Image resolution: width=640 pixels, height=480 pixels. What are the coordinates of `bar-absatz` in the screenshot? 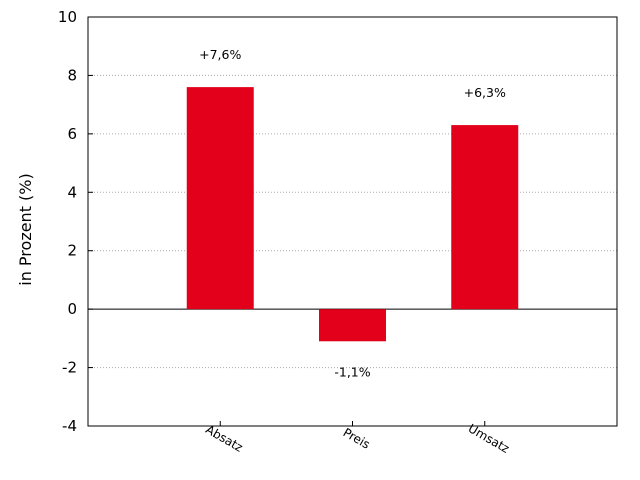 It's located at (220, 198).